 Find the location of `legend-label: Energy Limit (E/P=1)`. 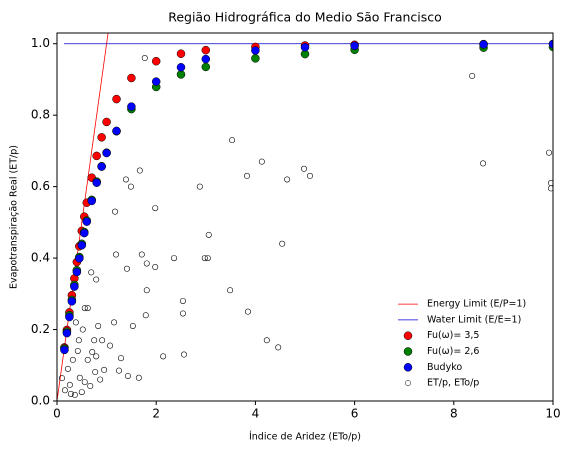

legend-label: Energy Limit (E/P=1) is located at coordinates (476, 304).